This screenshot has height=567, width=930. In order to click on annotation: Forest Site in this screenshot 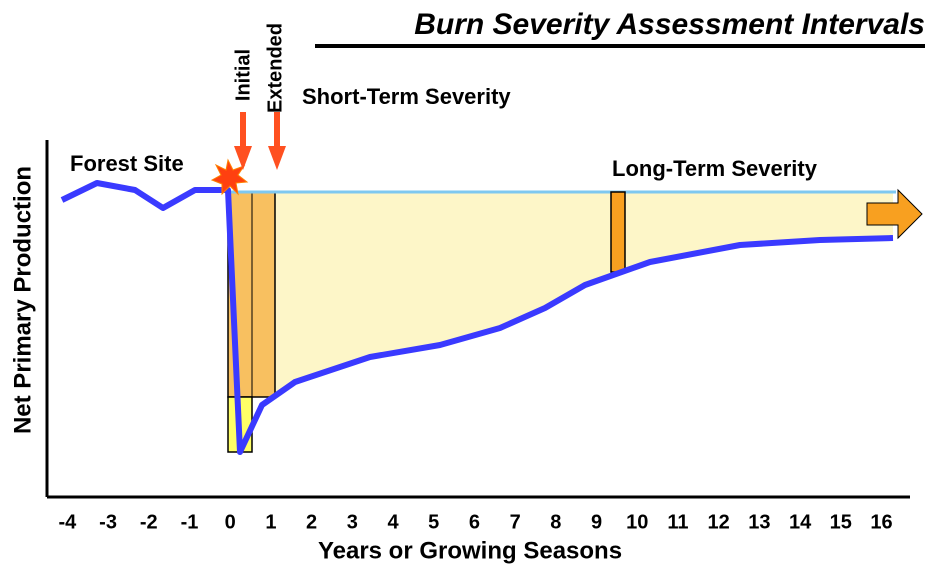, I will do `click(127, 163)`.